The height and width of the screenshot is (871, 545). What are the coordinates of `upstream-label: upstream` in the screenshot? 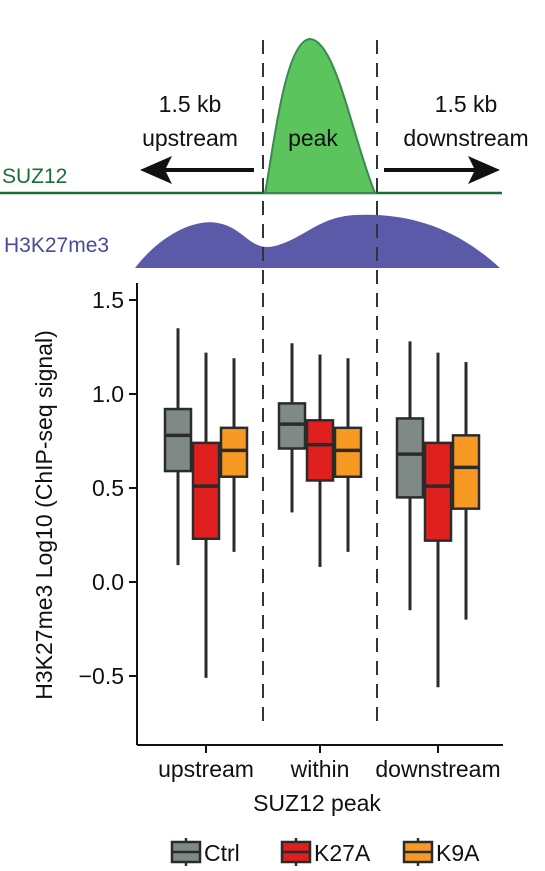 It's located at (190, 138).